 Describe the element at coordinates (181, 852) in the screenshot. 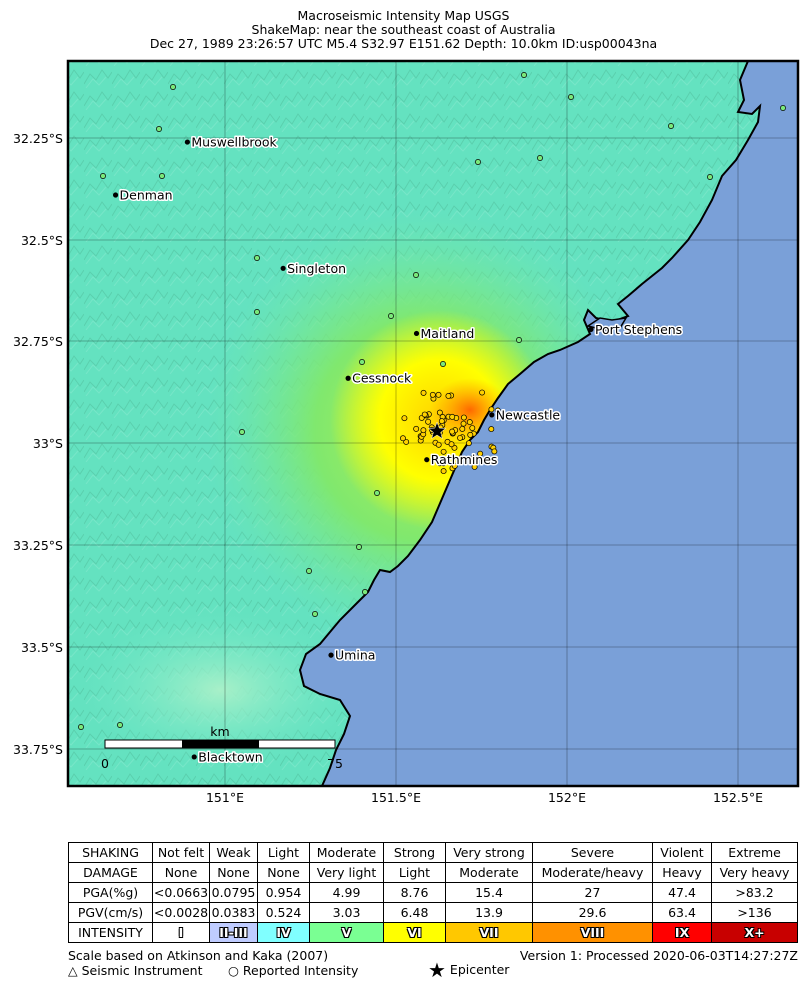

I see `legend-cell: Not felt` at that location.